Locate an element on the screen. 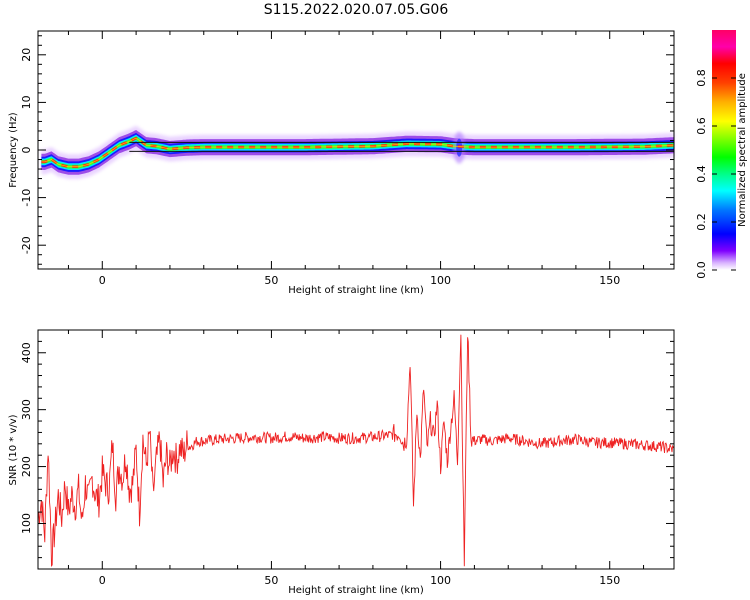  snr-y-tick-label: 400 is located at coordinates (26, 352).